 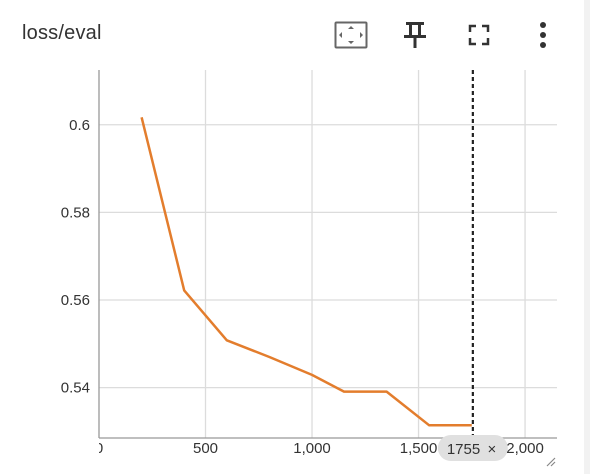 What do you see at coordinates (79, 125) in the screenshot?
I see `y-tick-label: 0.6` at bounding box center [79, 125].